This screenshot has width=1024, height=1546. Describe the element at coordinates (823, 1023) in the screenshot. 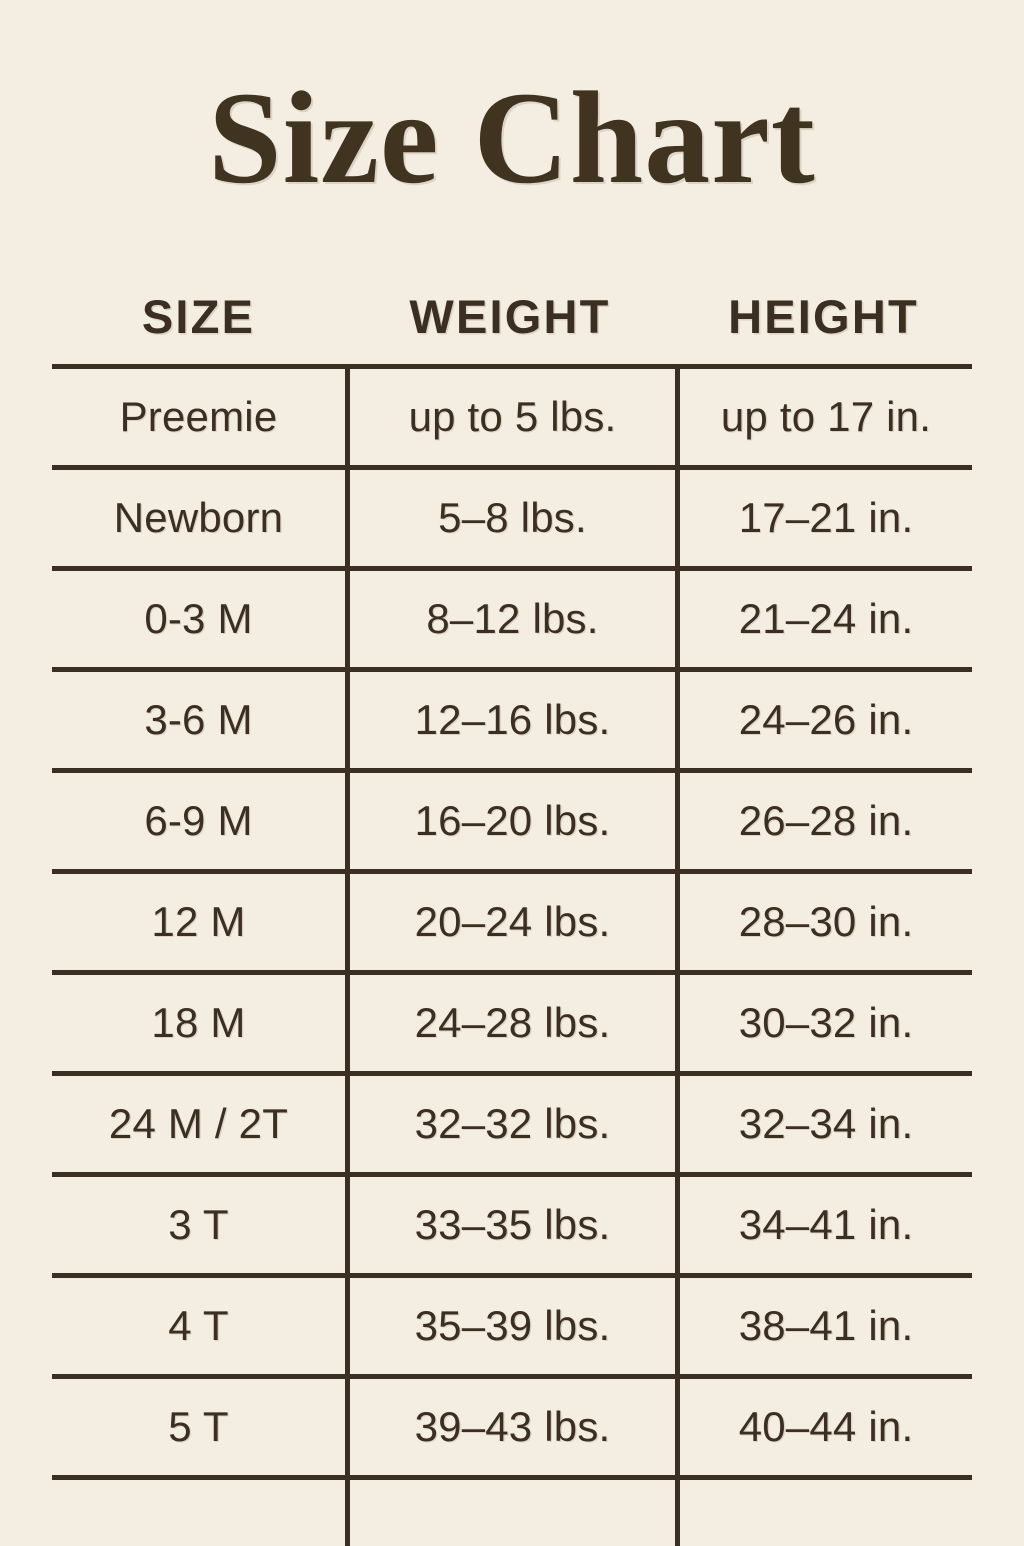

I see `cell-height: 30–32 in.` at that location.